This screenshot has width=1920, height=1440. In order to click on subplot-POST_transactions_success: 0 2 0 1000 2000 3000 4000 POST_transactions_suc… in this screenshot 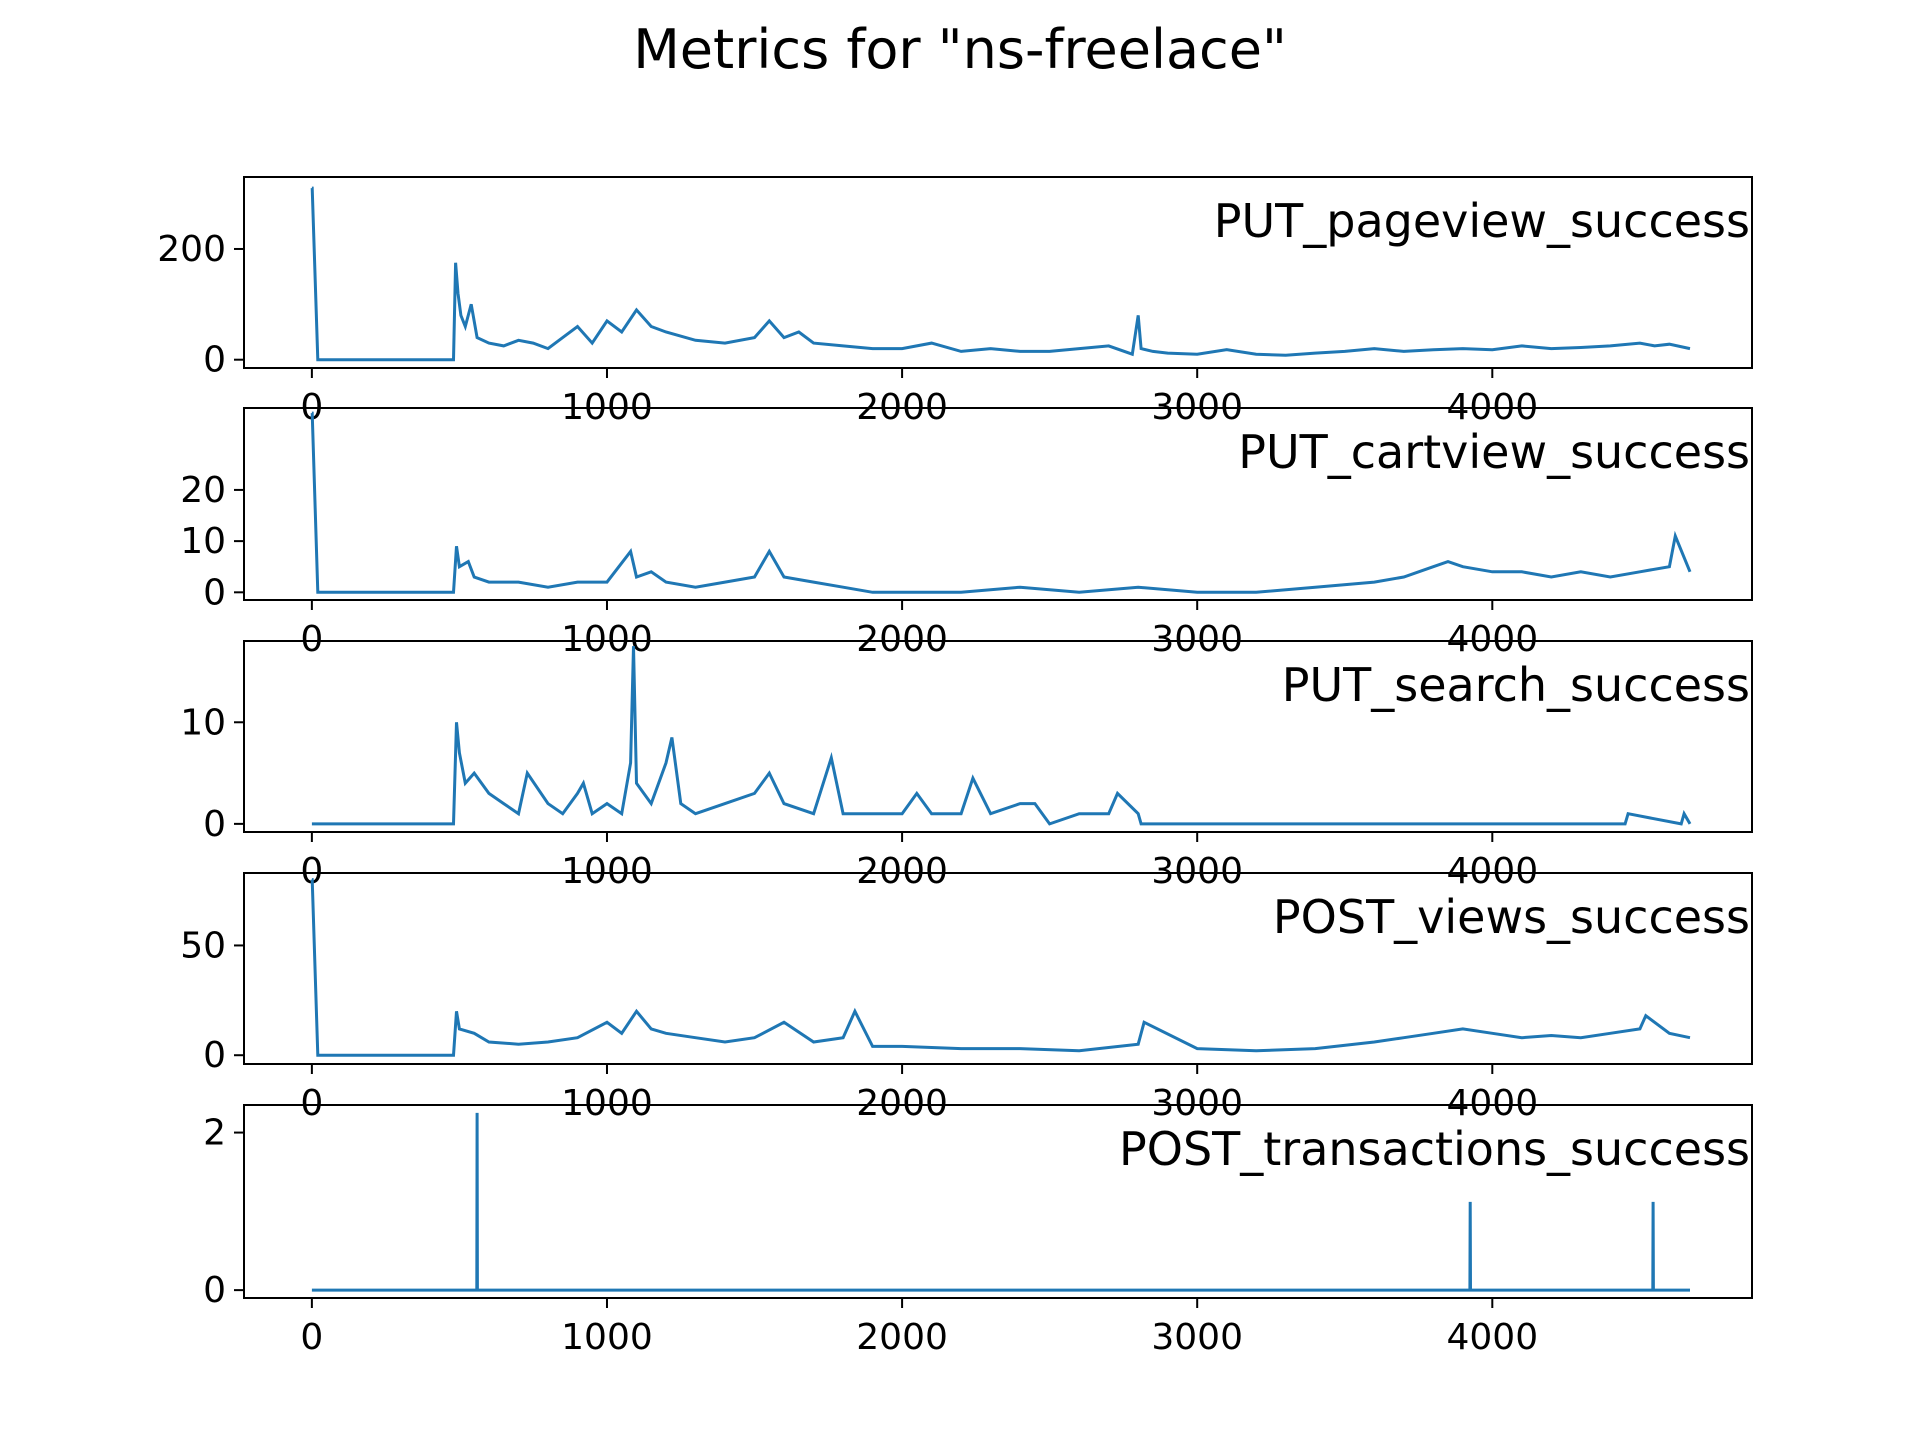, I will do `click(976, 1235)`.